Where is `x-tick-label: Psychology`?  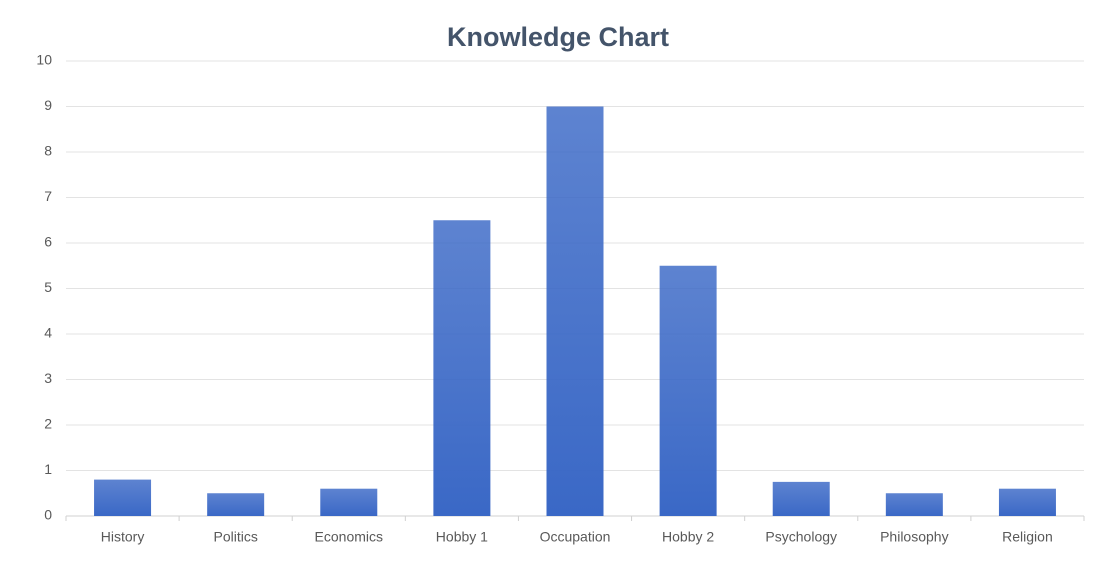 x-tick-label: Psychology is located at coordinates (801, 537).